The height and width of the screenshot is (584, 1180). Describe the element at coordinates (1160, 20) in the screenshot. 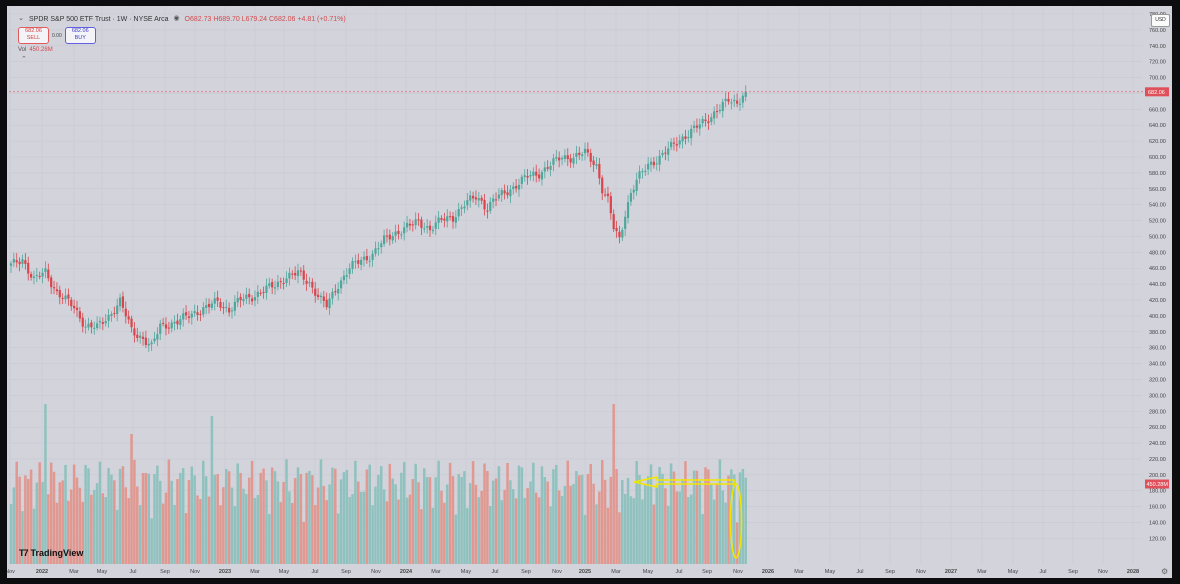

I see `currency-selector: USD` at that location.